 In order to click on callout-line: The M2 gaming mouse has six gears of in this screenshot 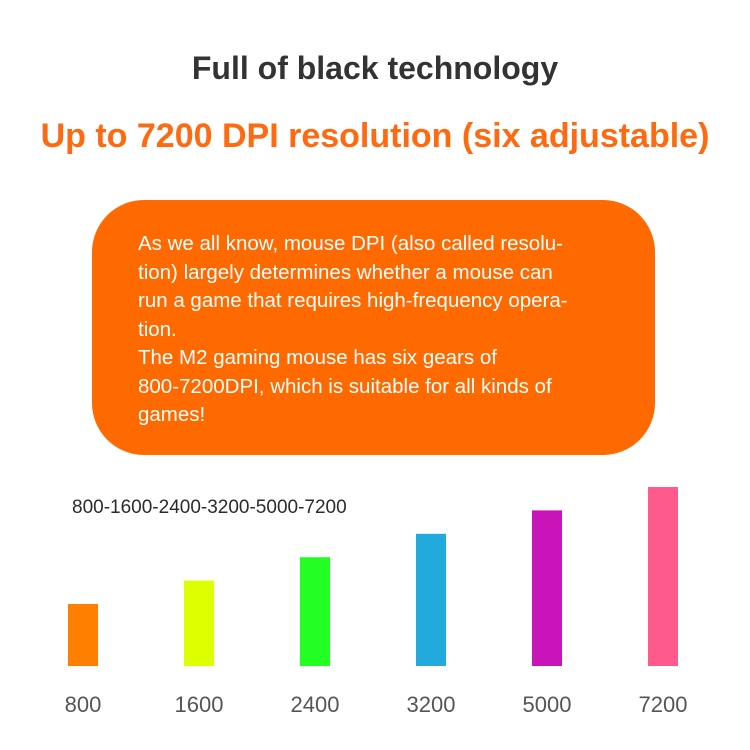, I will do `click(317, 357)`.